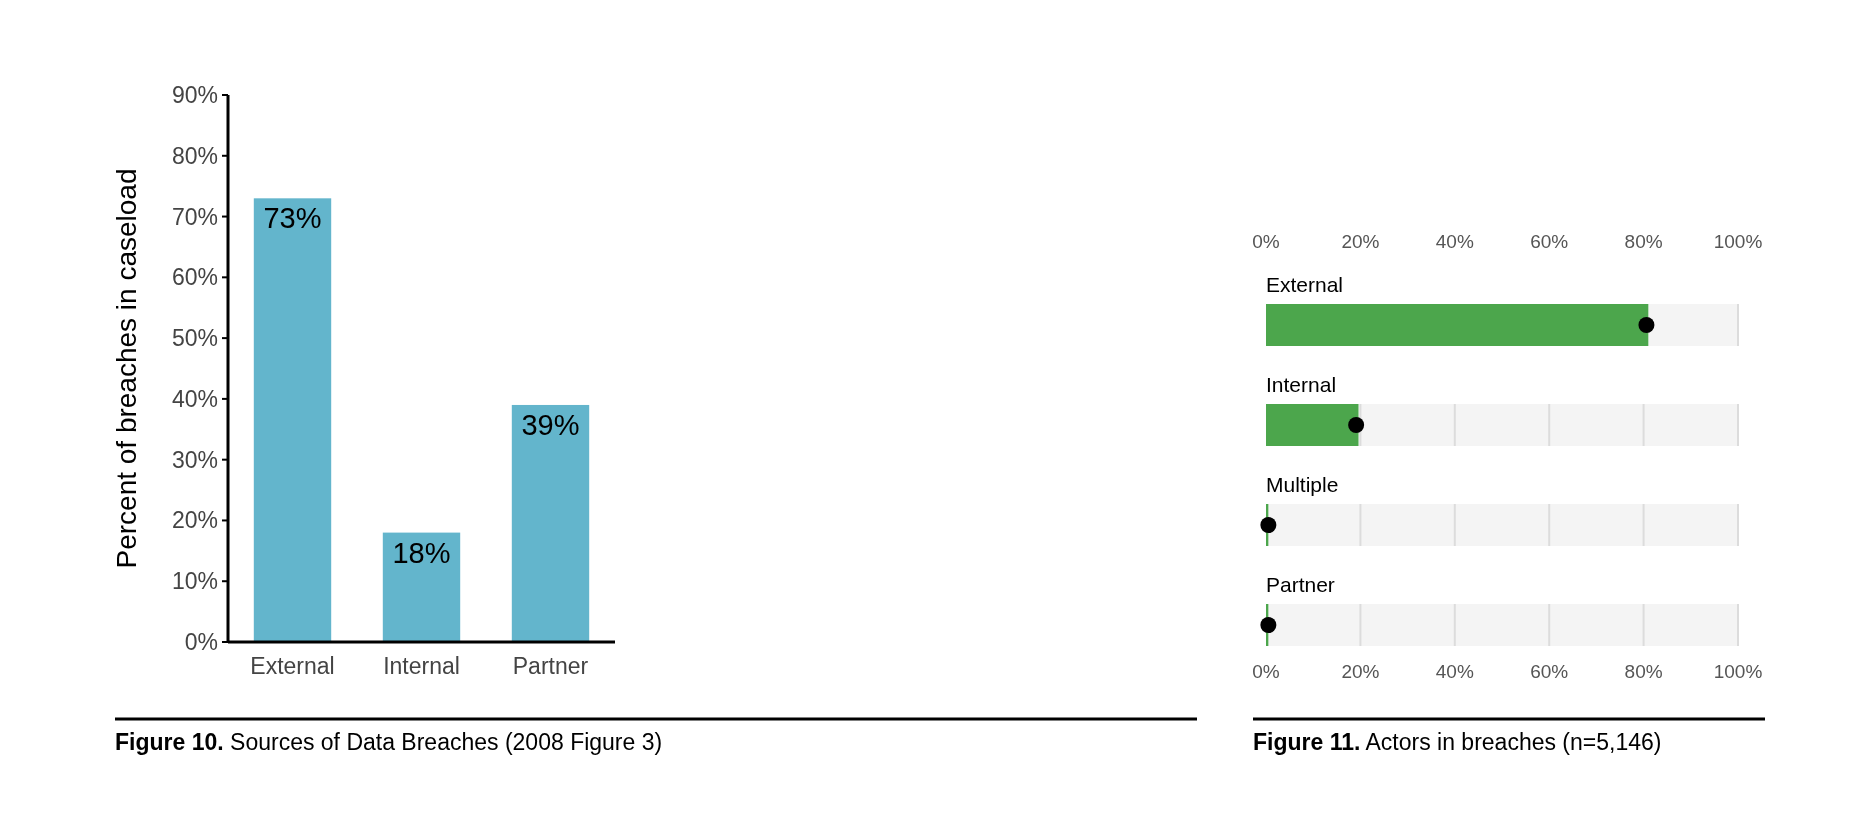  What do you see at coordinates (194, 581) in the screenshot?
I see `y-tick-label: 10%` at bounding box center [194, 581].